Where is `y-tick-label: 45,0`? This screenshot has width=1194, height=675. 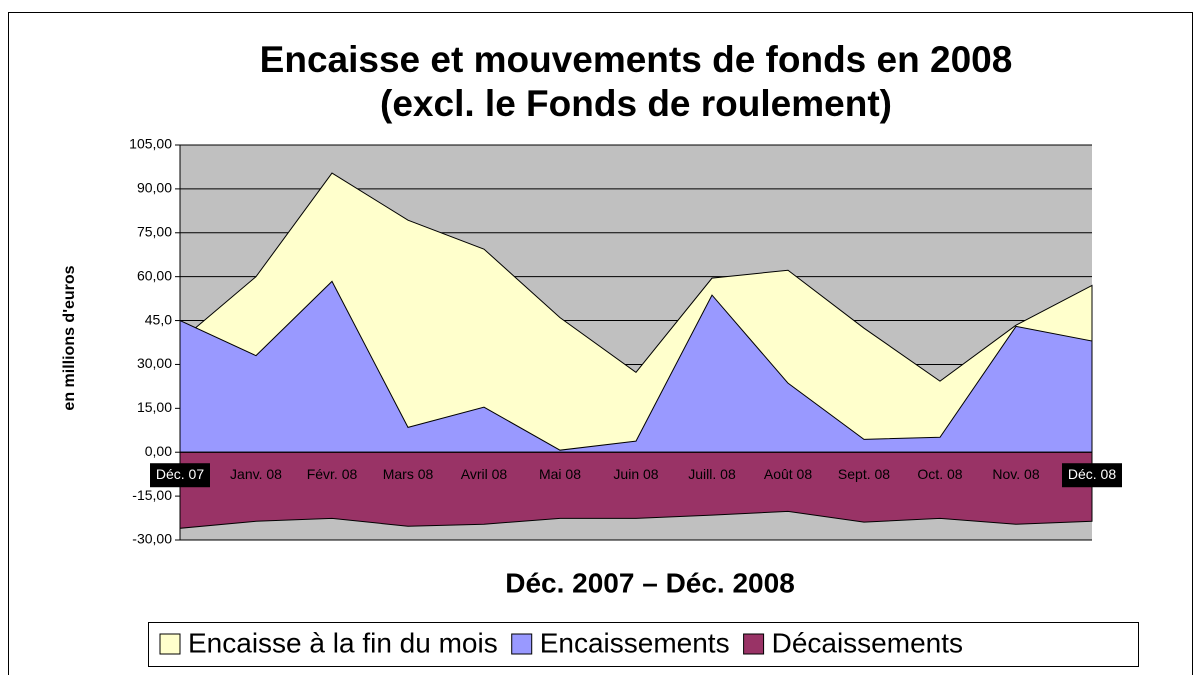
y-tick-label: 45,0 is located at coordinates (158, 319).